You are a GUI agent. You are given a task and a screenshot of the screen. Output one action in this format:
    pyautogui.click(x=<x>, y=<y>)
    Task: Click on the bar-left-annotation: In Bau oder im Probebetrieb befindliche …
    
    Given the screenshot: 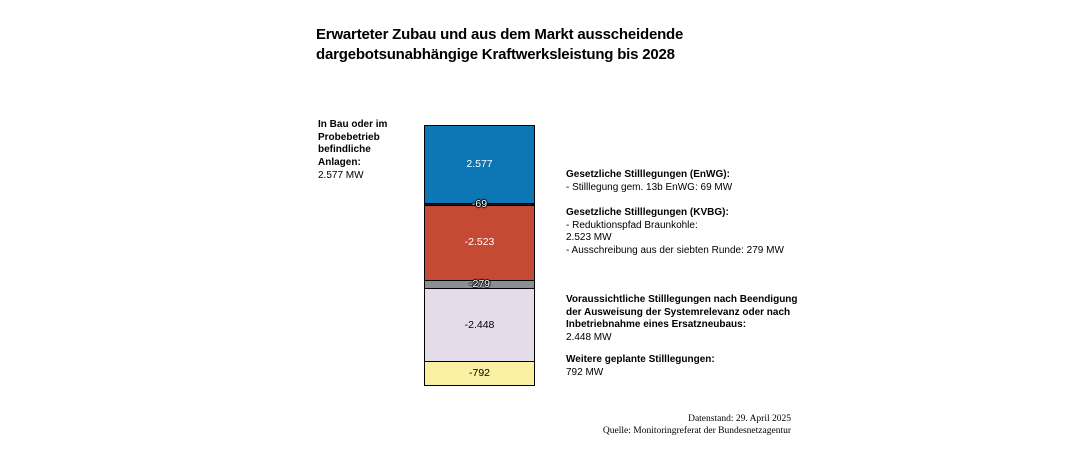 What is the action you would take?
    pyautogui.click(x=369, y=151)
    